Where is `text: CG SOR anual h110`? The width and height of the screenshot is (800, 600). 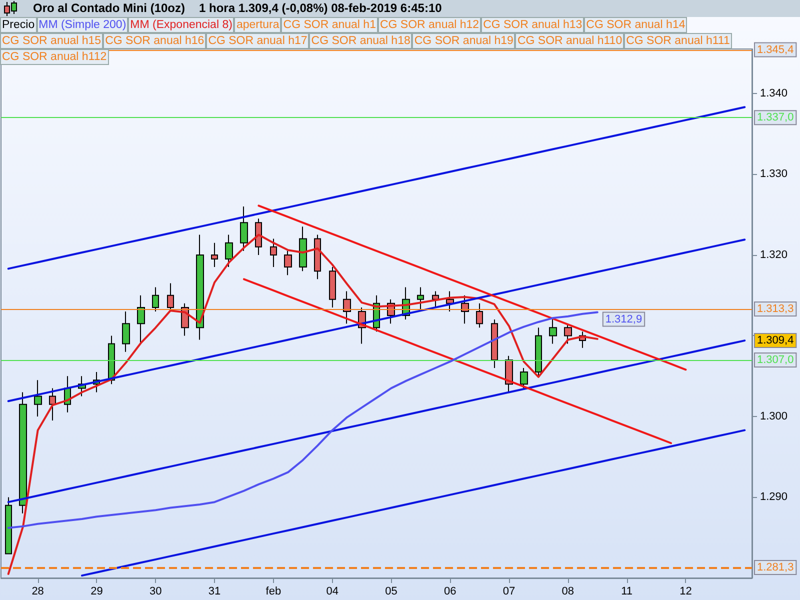 text: CG SOR anual h110 is located at coordinates (569, 41).